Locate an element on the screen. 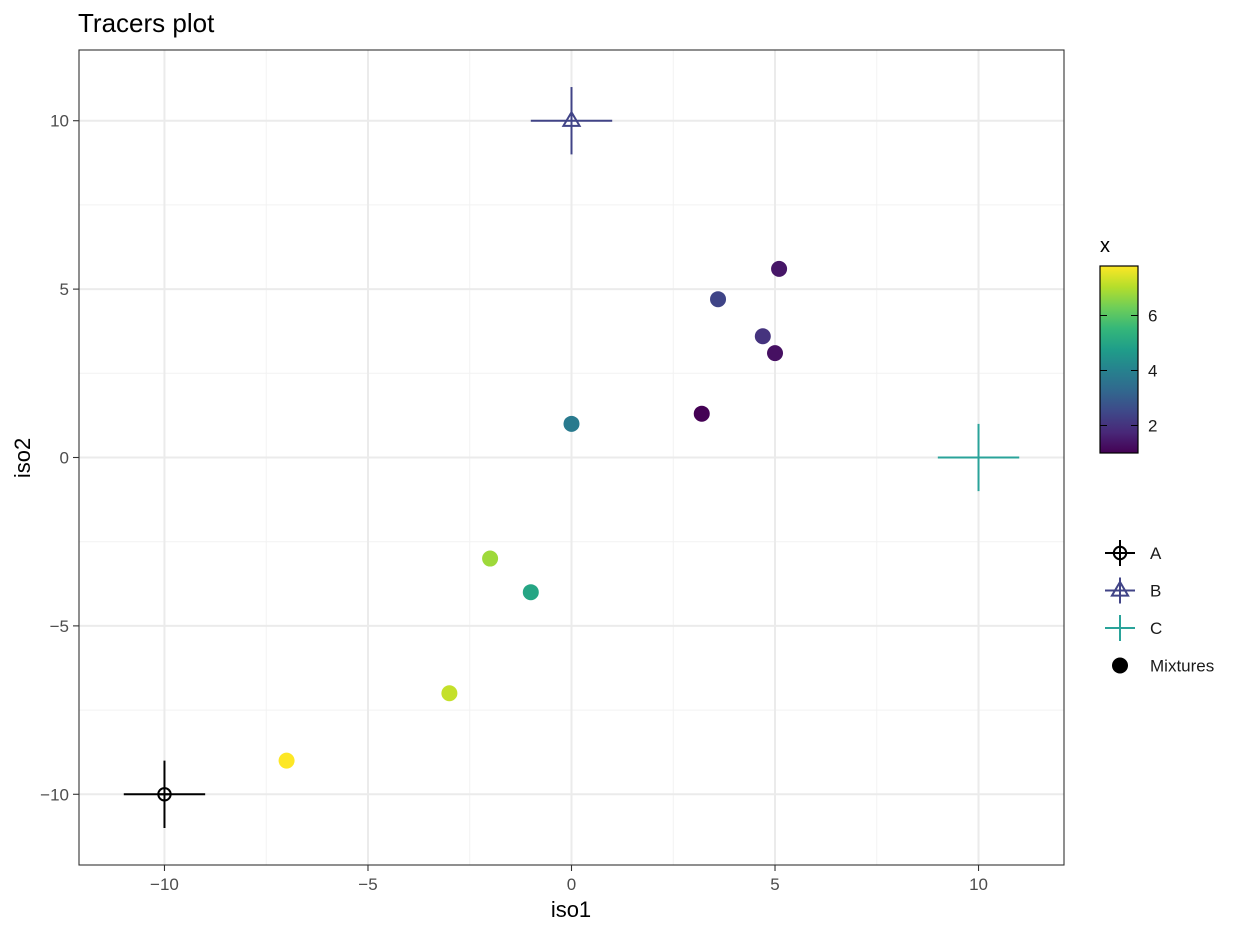  x-tick-label: −5 is located at coordinates (367, 884).